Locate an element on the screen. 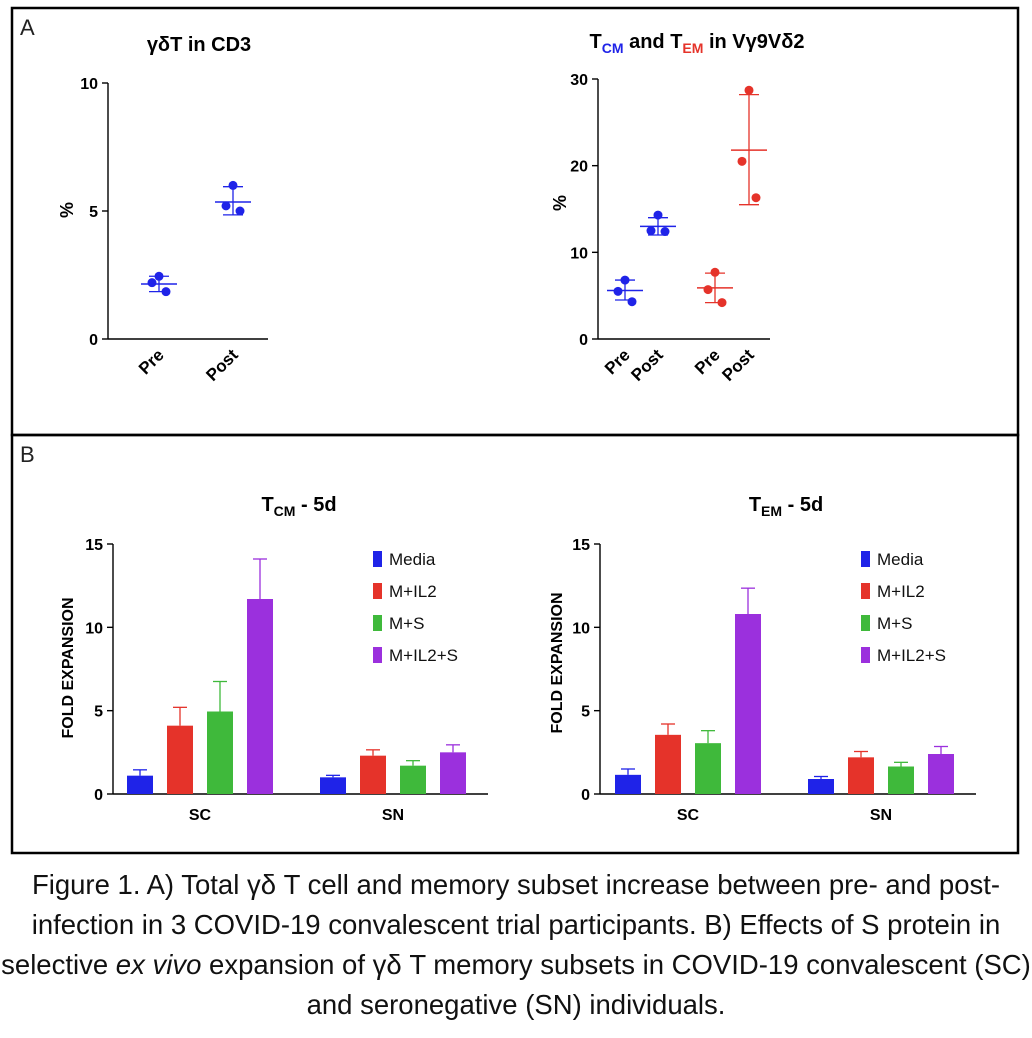 This screenshot has width=1032, height=1038. chart4-y-tick-label: 15 is located at coordinates (581, 545).